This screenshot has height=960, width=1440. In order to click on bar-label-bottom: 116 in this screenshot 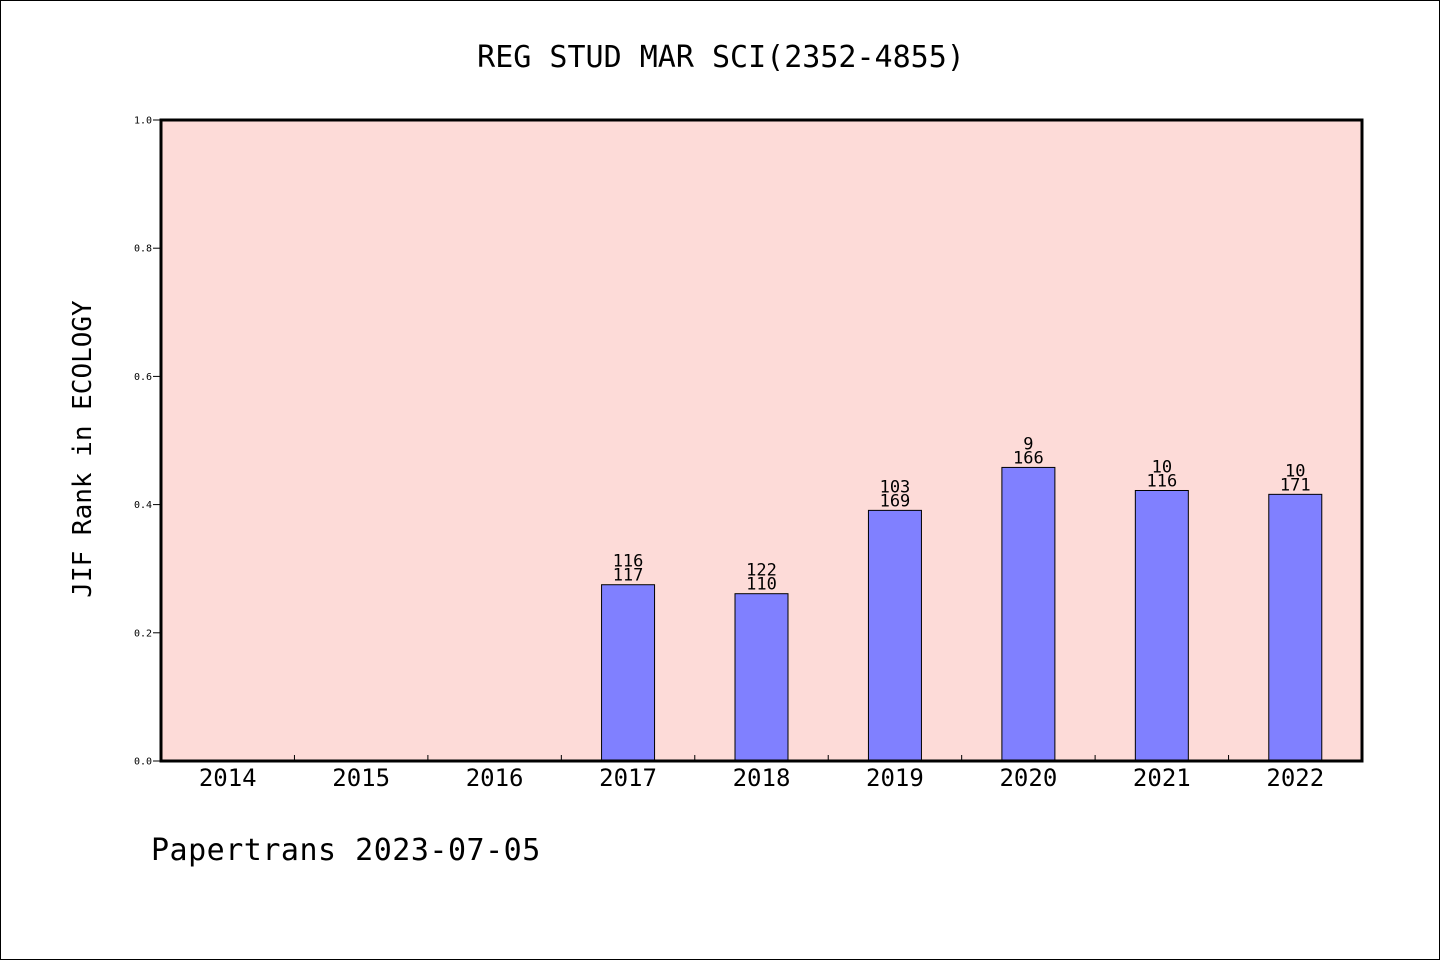, I will do `click(1161, 481)`.